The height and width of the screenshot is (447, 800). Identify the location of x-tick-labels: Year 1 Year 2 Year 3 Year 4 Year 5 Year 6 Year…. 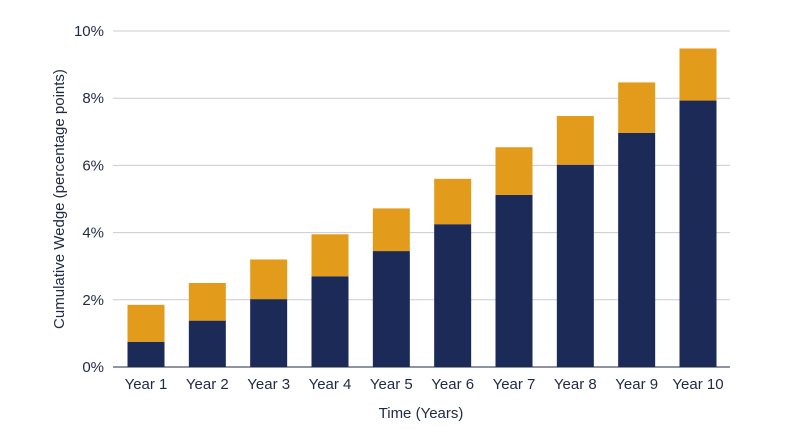
(424, 384).